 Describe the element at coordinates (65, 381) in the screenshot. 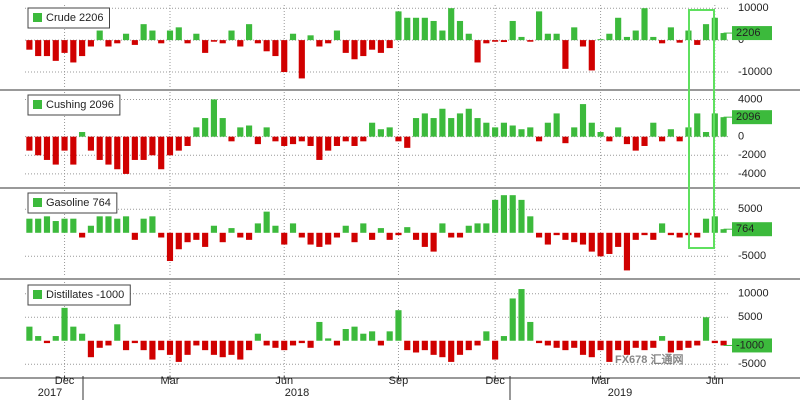

I see `x-tick-label: Dec` at that location.